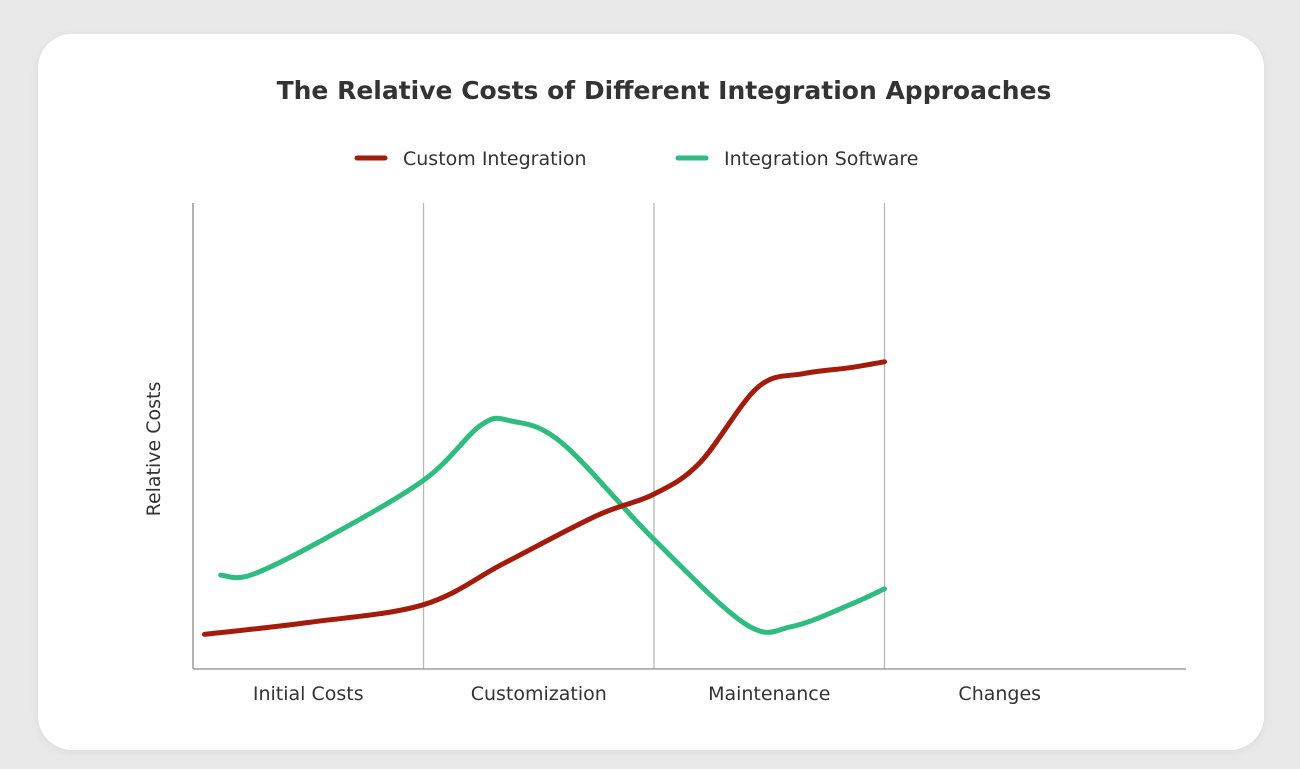  Describe the element at coordinates (821, 159) in the screenshot. I see `legend-label-integration-software: Integration Software` at that location.